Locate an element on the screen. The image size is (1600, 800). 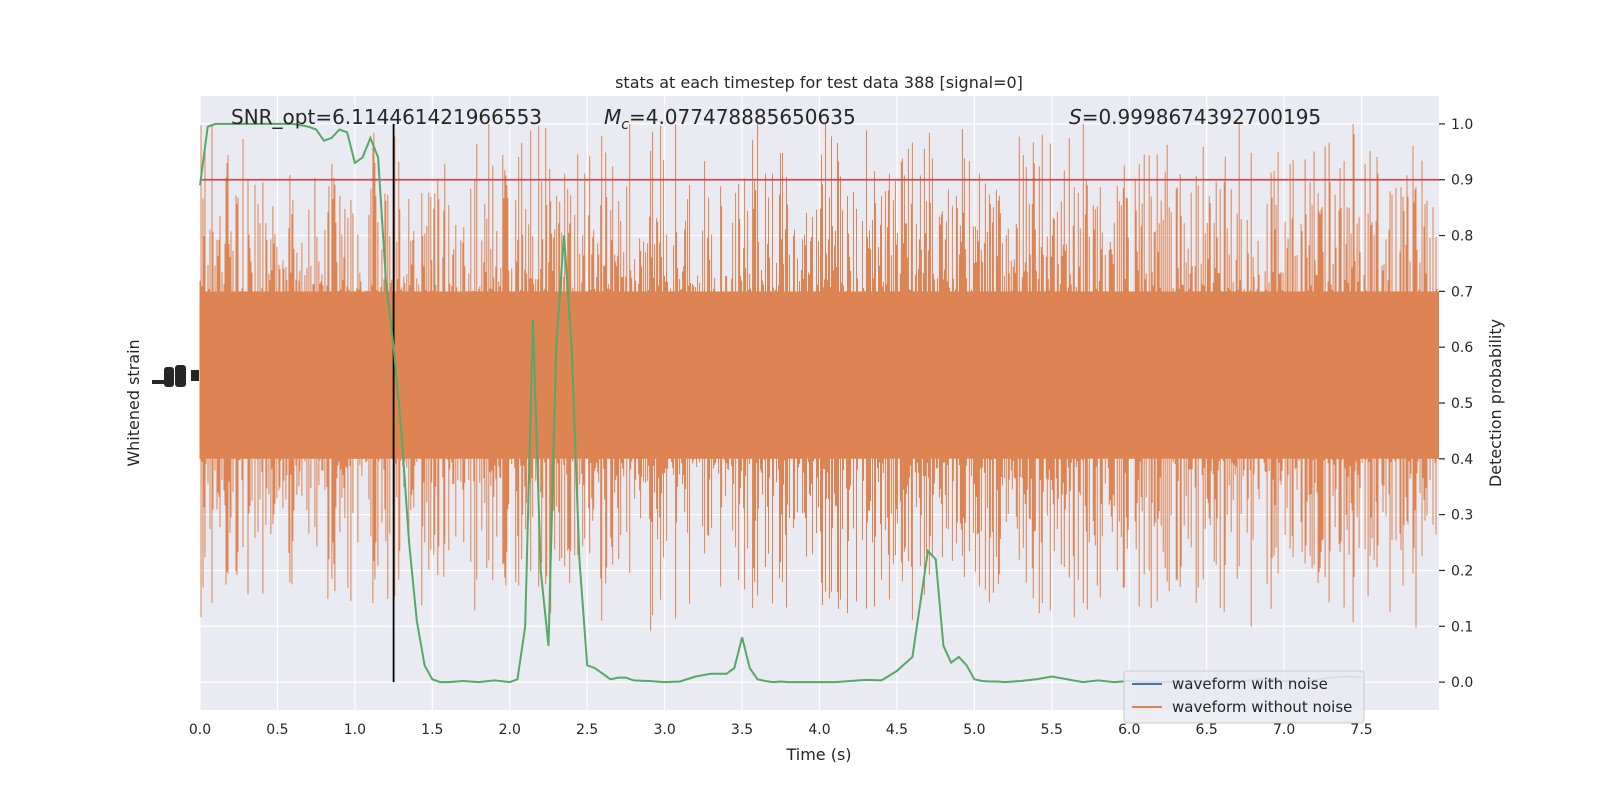
y-tick-label: 1.0 is located at coordinates (1462, 125).